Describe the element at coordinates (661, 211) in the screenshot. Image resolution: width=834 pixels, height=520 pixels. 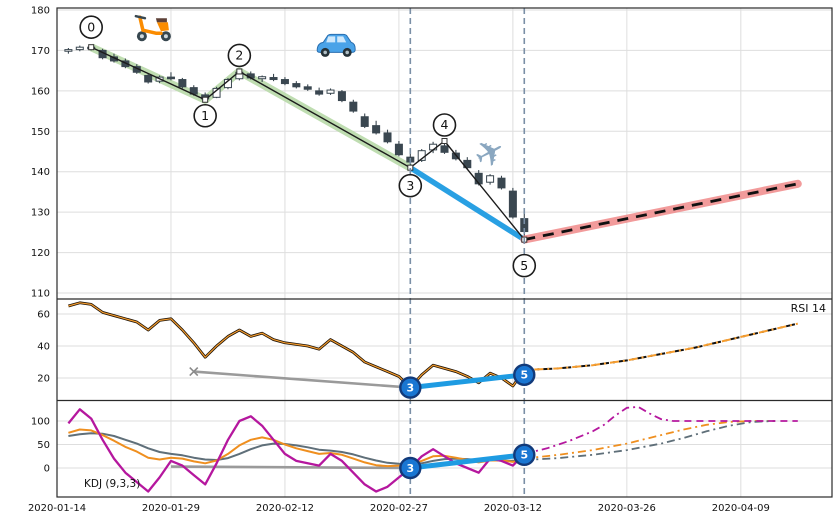
I see `forecast-black-dash` at that location.